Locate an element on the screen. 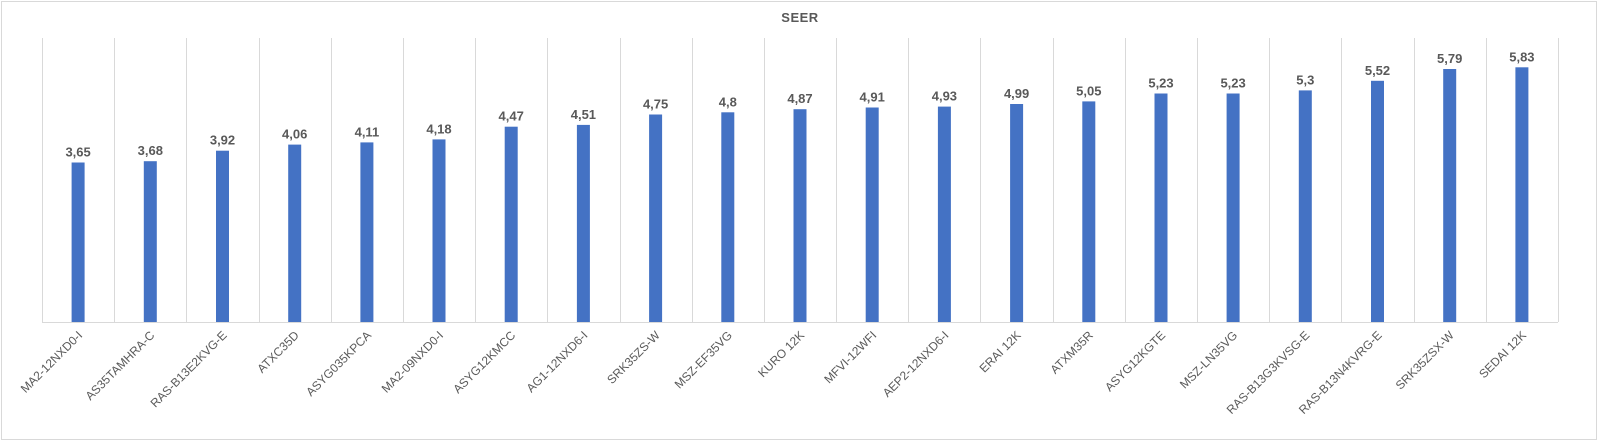  x-tick-label: MFVI-12WFI is located at coordinates (850, 357).